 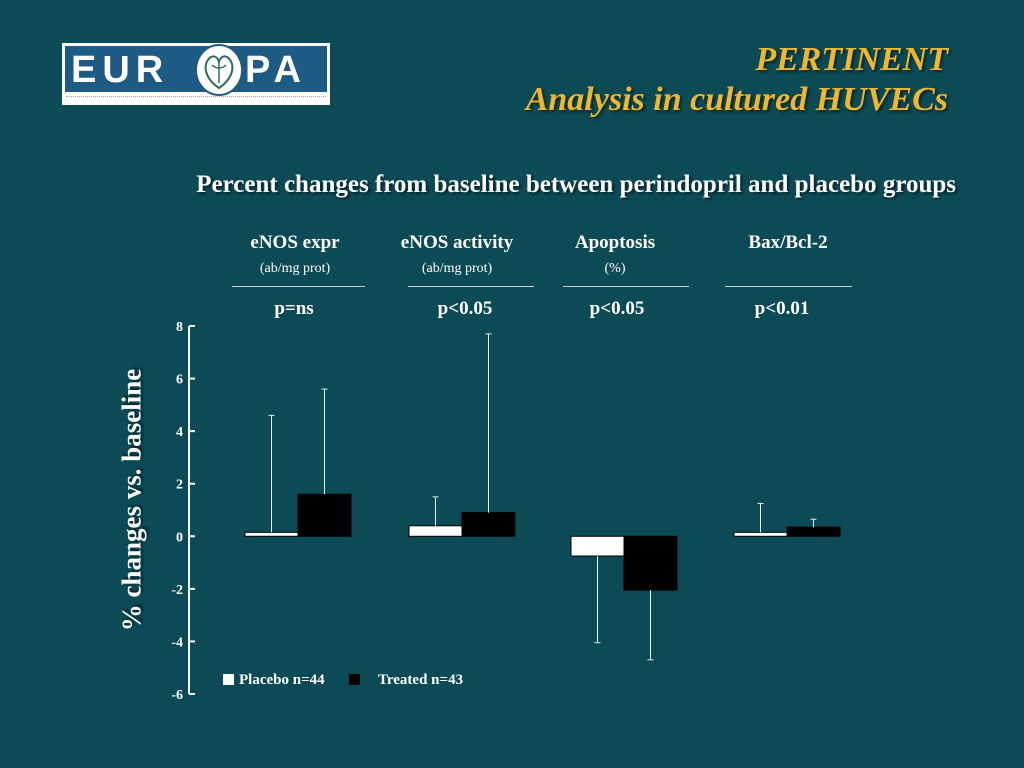 I want to click on legend-swatch-placebo, so click(x=228, y=679).